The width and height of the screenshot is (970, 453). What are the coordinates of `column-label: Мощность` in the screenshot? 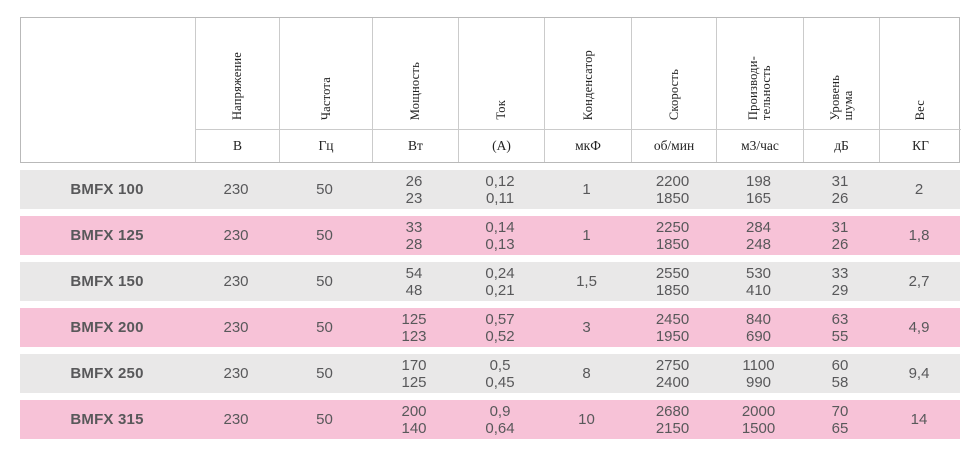 It's located at (415, 90).